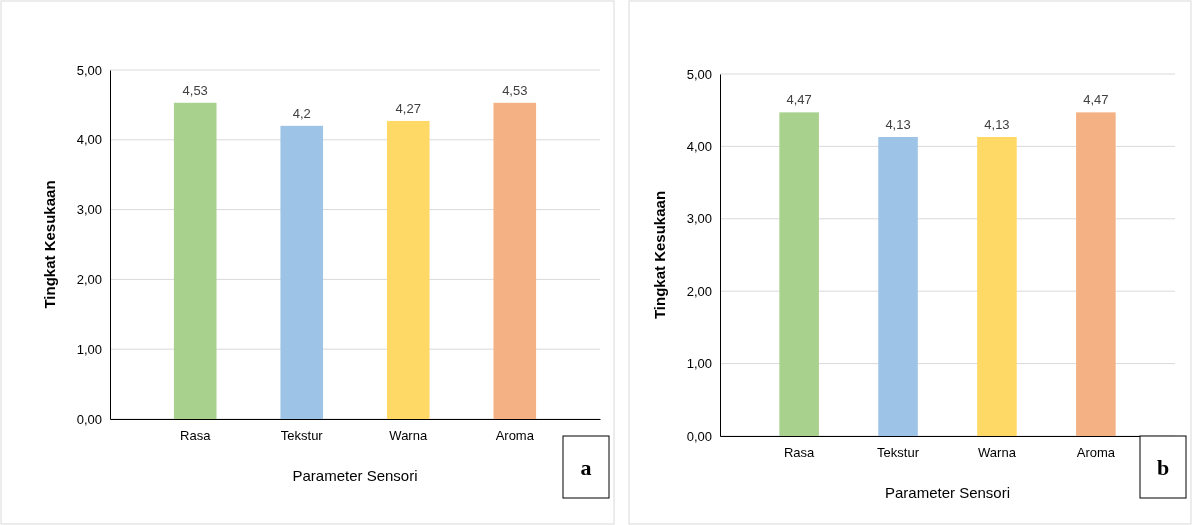  I want to click on text: b, so click(1163, 467).